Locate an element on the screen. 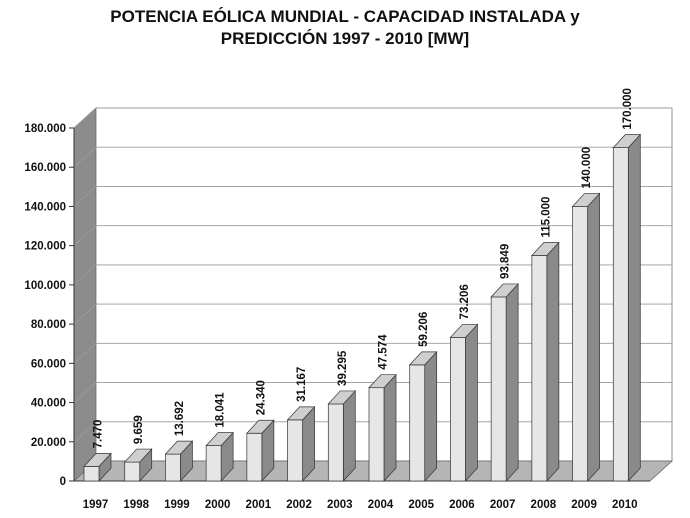  x-tick-label: 1999 is located at coordinates (177, 505).